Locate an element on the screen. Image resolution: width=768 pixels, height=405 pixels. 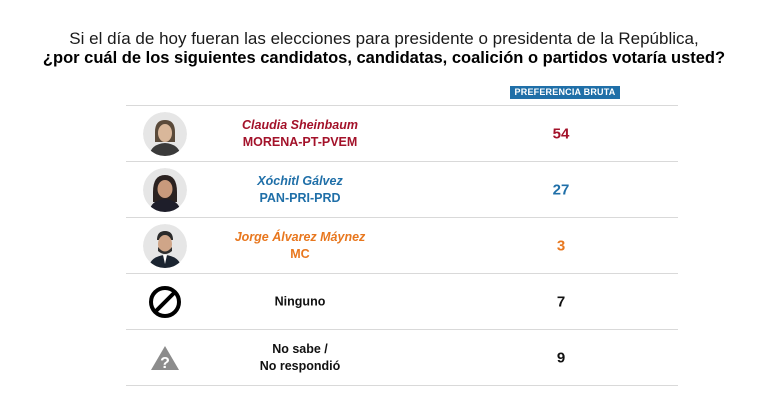
candidate-label: Xóchitl Gálvez PAN-PRI-PRD is located at coordinates (300, 190).